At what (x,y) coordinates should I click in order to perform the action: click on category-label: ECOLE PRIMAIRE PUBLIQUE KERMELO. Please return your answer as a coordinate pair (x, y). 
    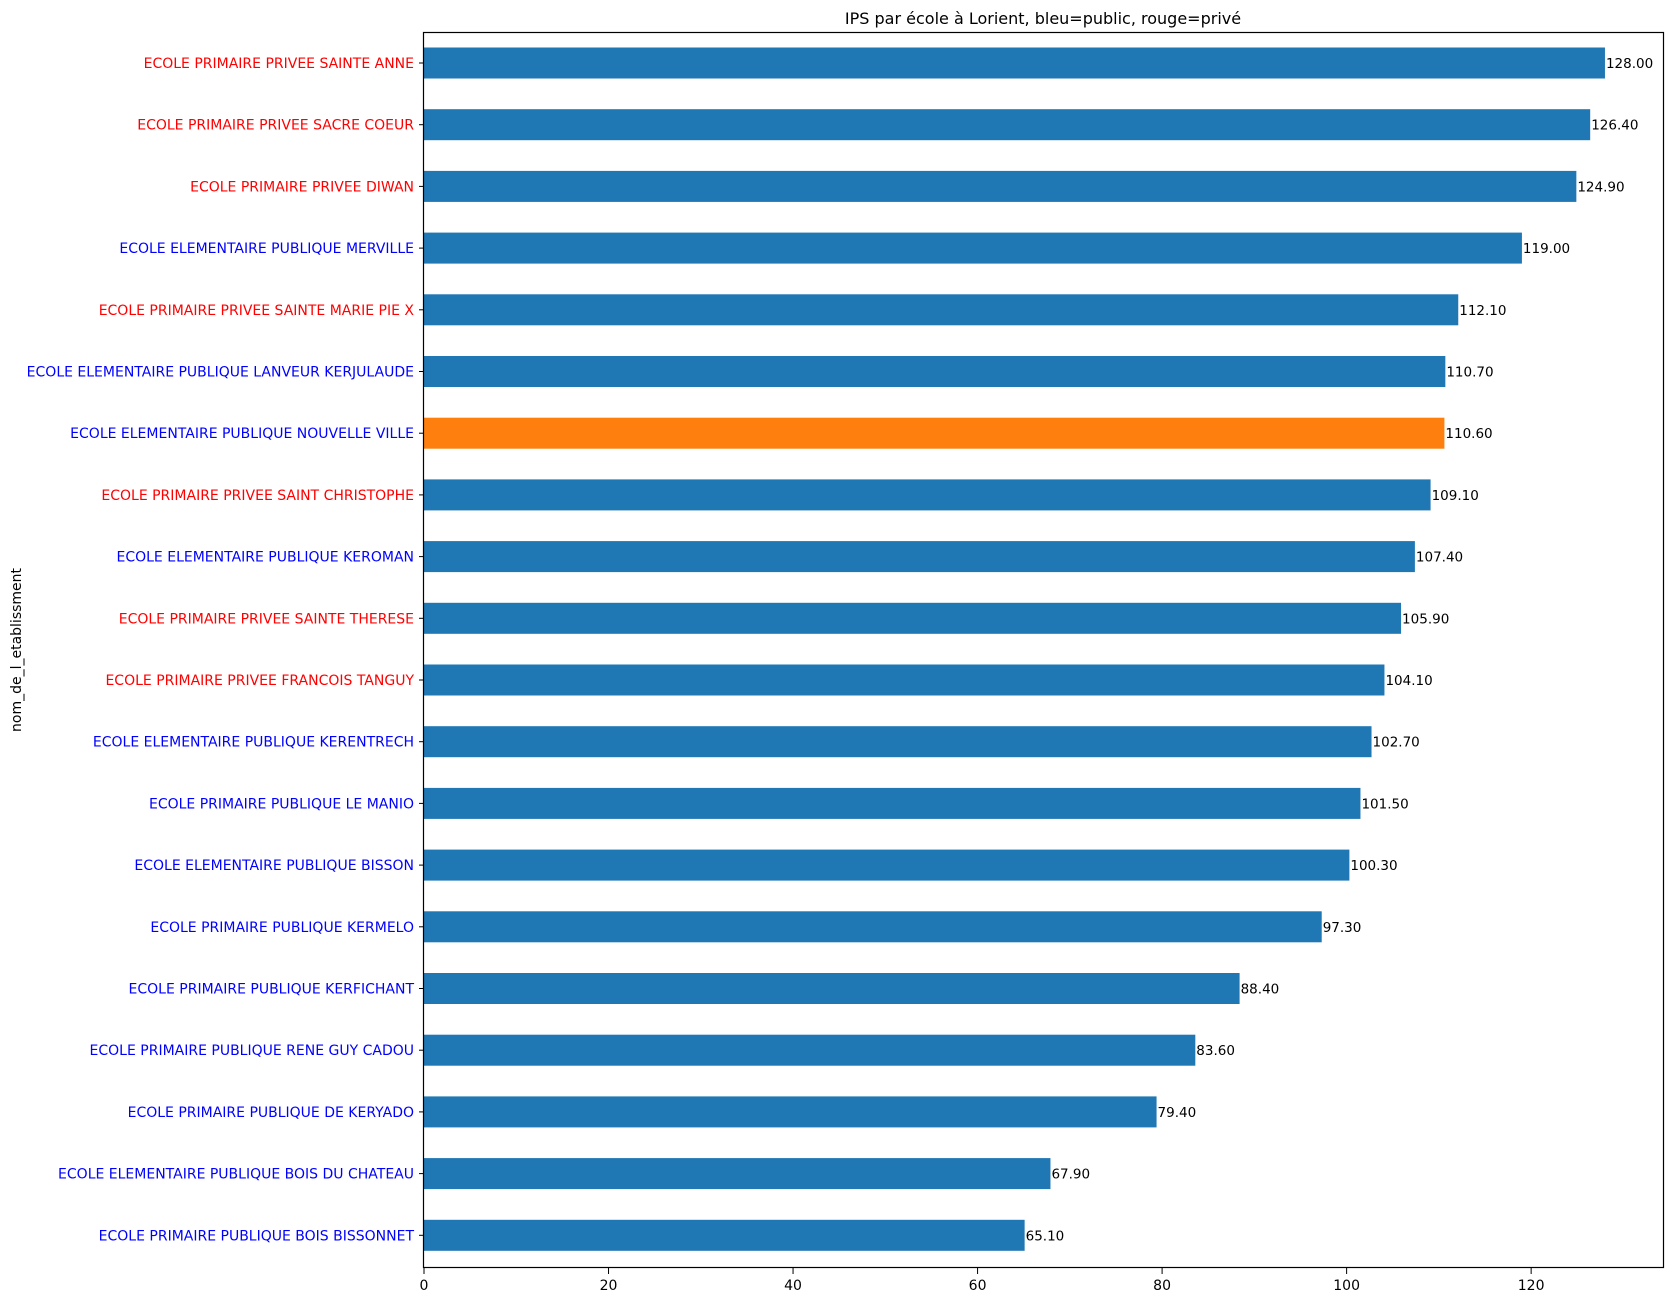
    Looking at the image, I should click on (282, 928).